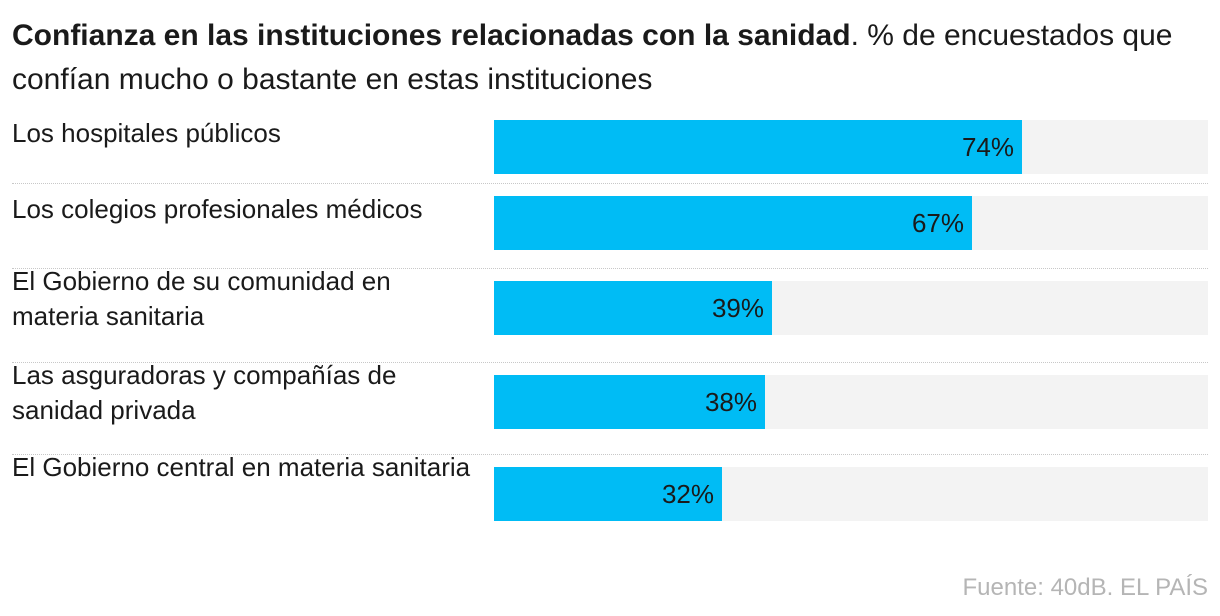 This screenshot has height=616, width=1220. What do you see at coordinates (937, 223) in the screenshot?
I see `value-label: 67%` at bounding box center [937, 223].